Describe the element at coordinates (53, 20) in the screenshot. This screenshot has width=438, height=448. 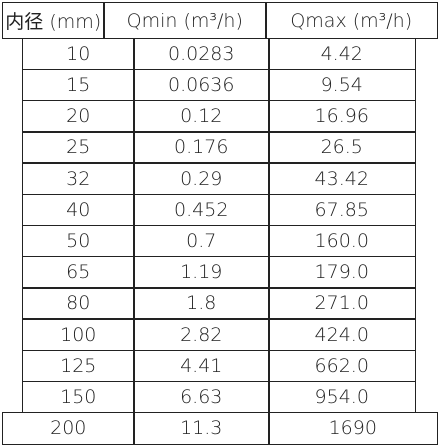
I see `header-cell: 内径 (mm)` at that location.